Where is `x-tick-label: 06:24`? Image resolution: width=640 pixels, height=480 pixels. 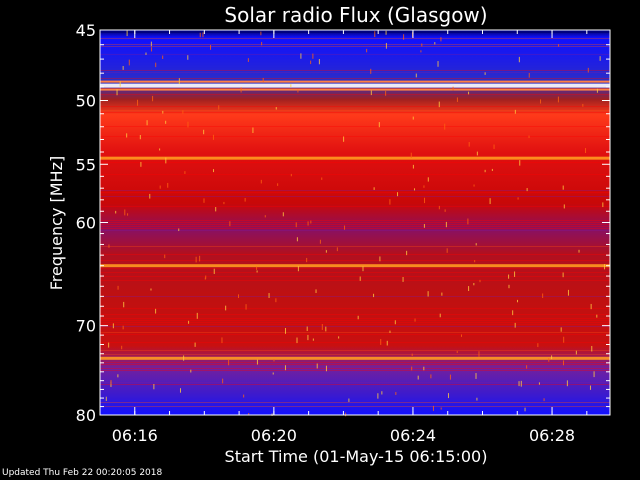 x-tick-label: 06:24 is located at coordinates (413, 435).